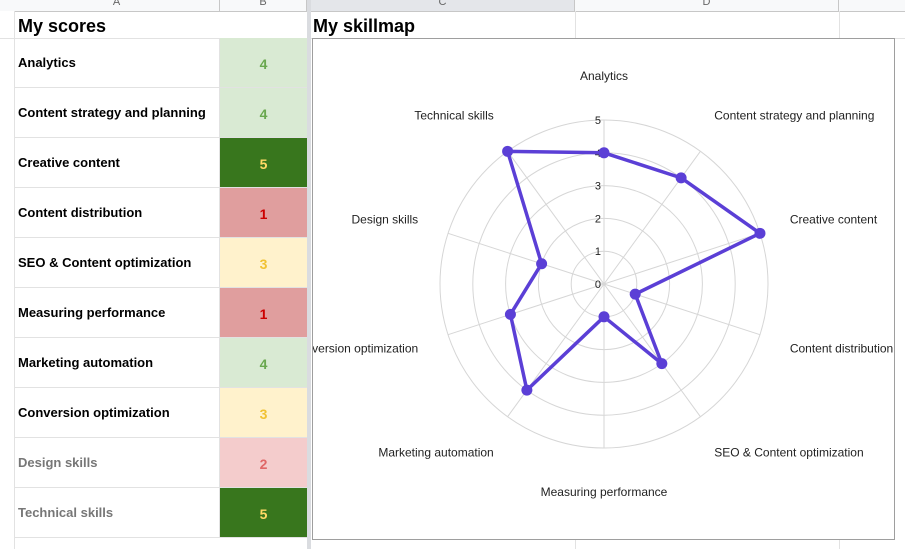 The width and height of the screenshot is (905, 549). I want to click on axis-category-label: Measuring performance, so click(604, 492).